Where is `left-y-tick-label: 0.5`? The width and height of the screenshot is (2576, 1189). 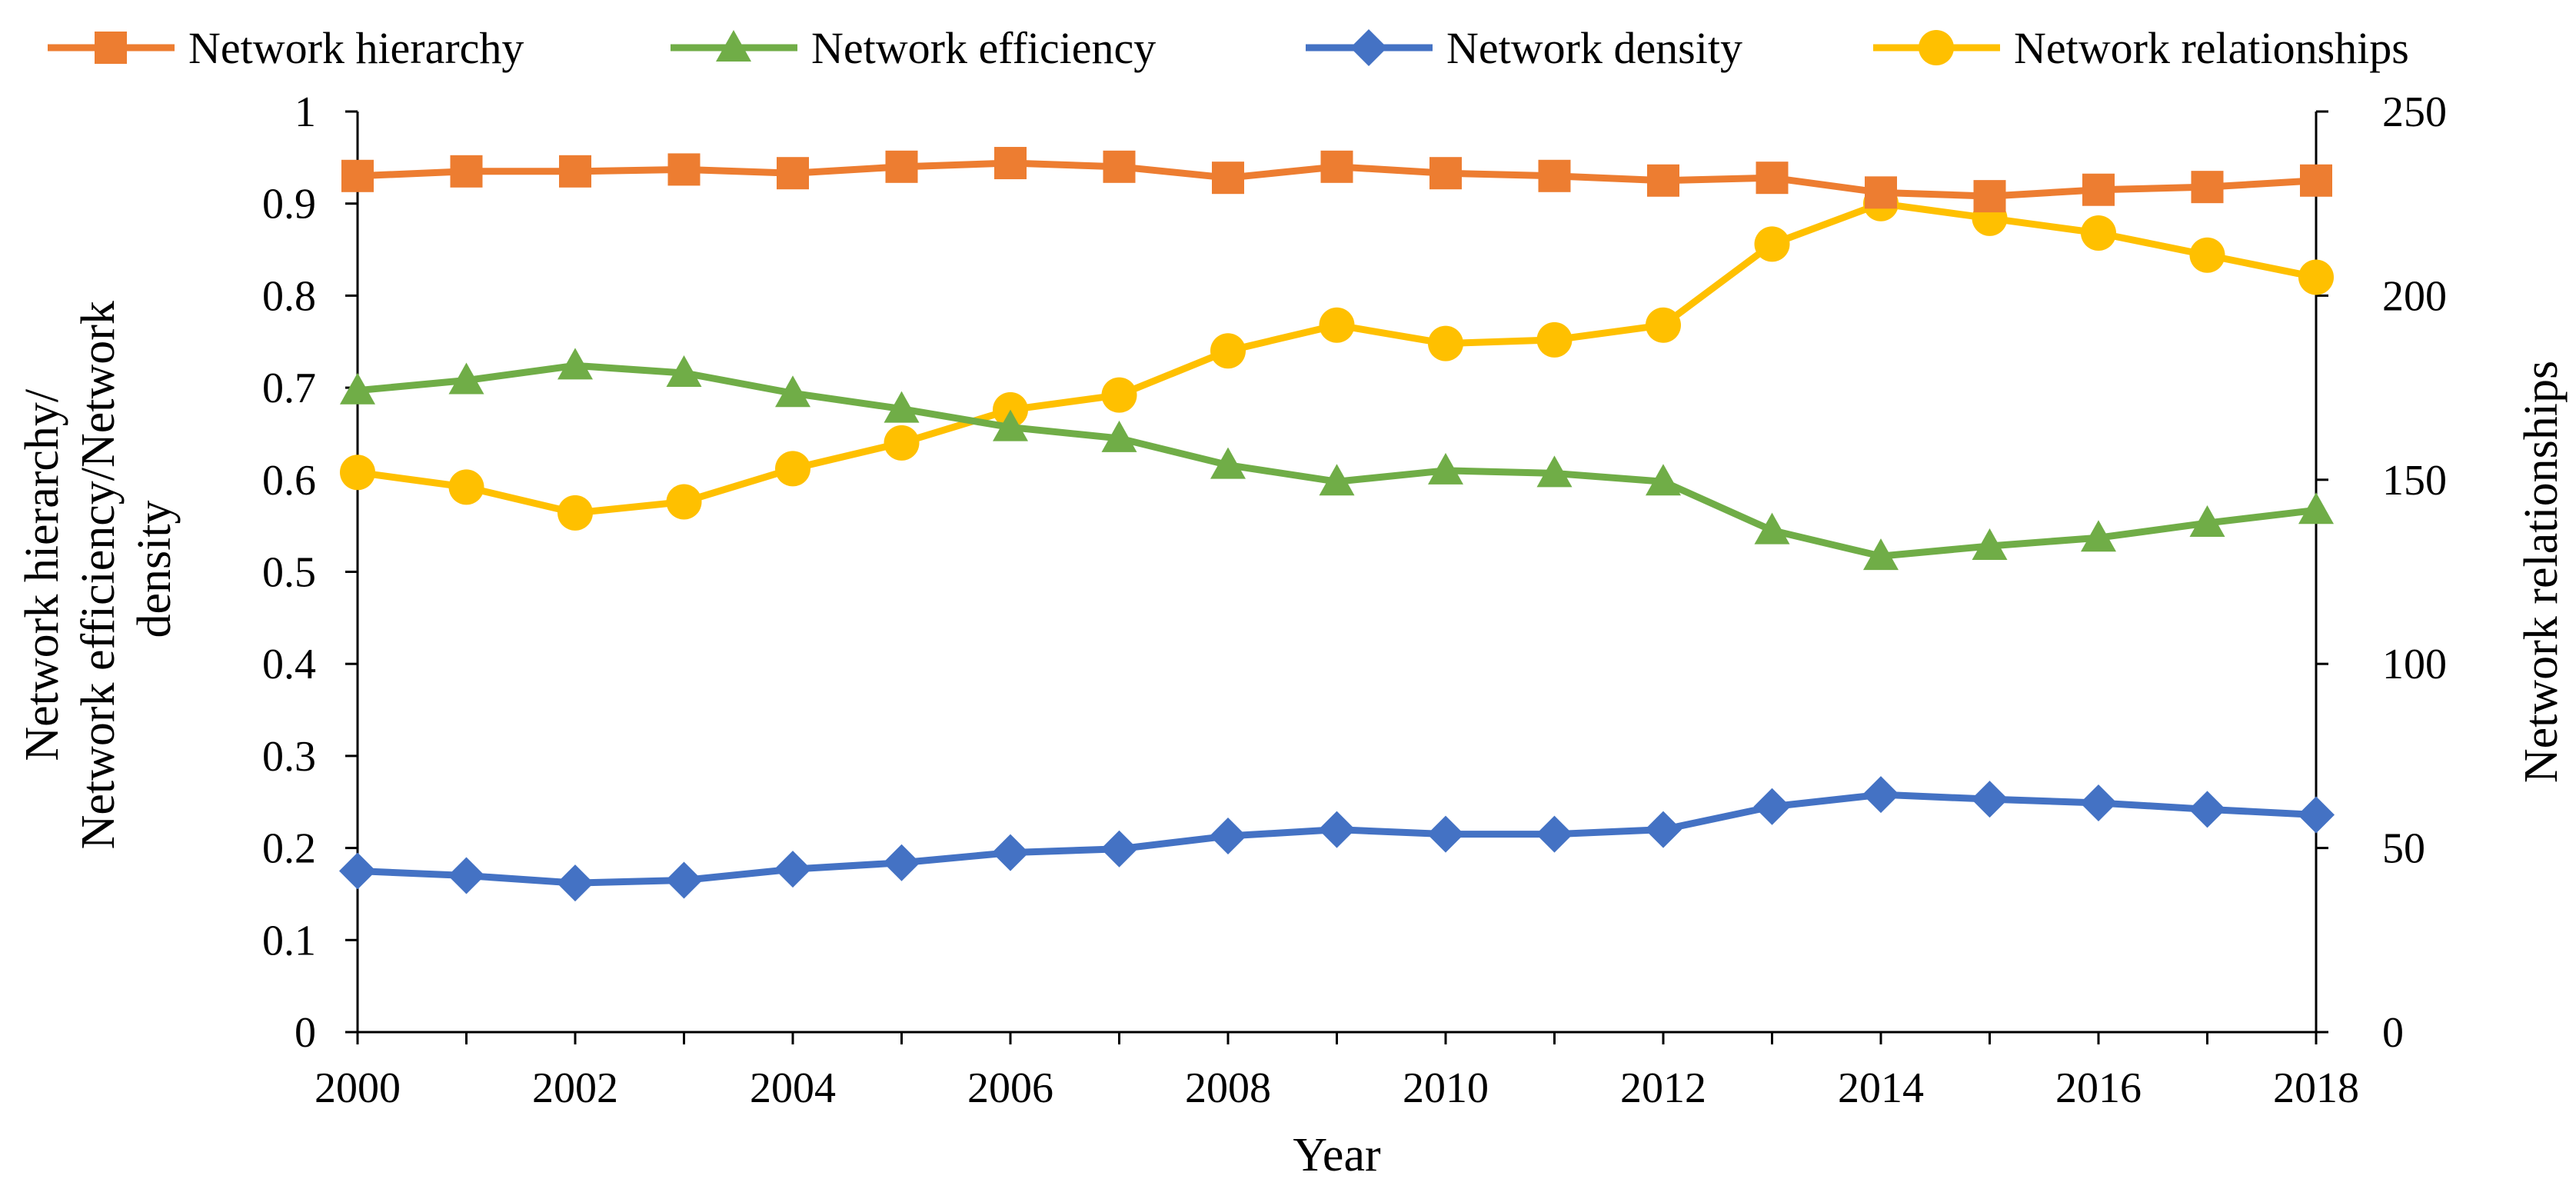 left-y-tick-label: 0.5 is located at coordinates (289, 573).